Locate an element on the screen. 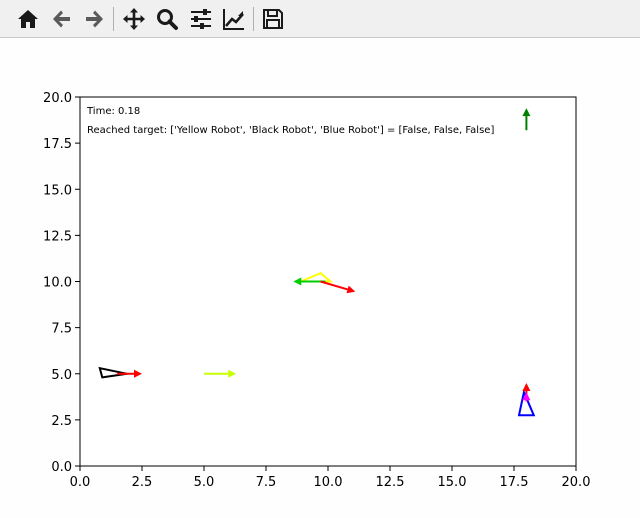  chart-line-icon is located at coordinates (233, 19).